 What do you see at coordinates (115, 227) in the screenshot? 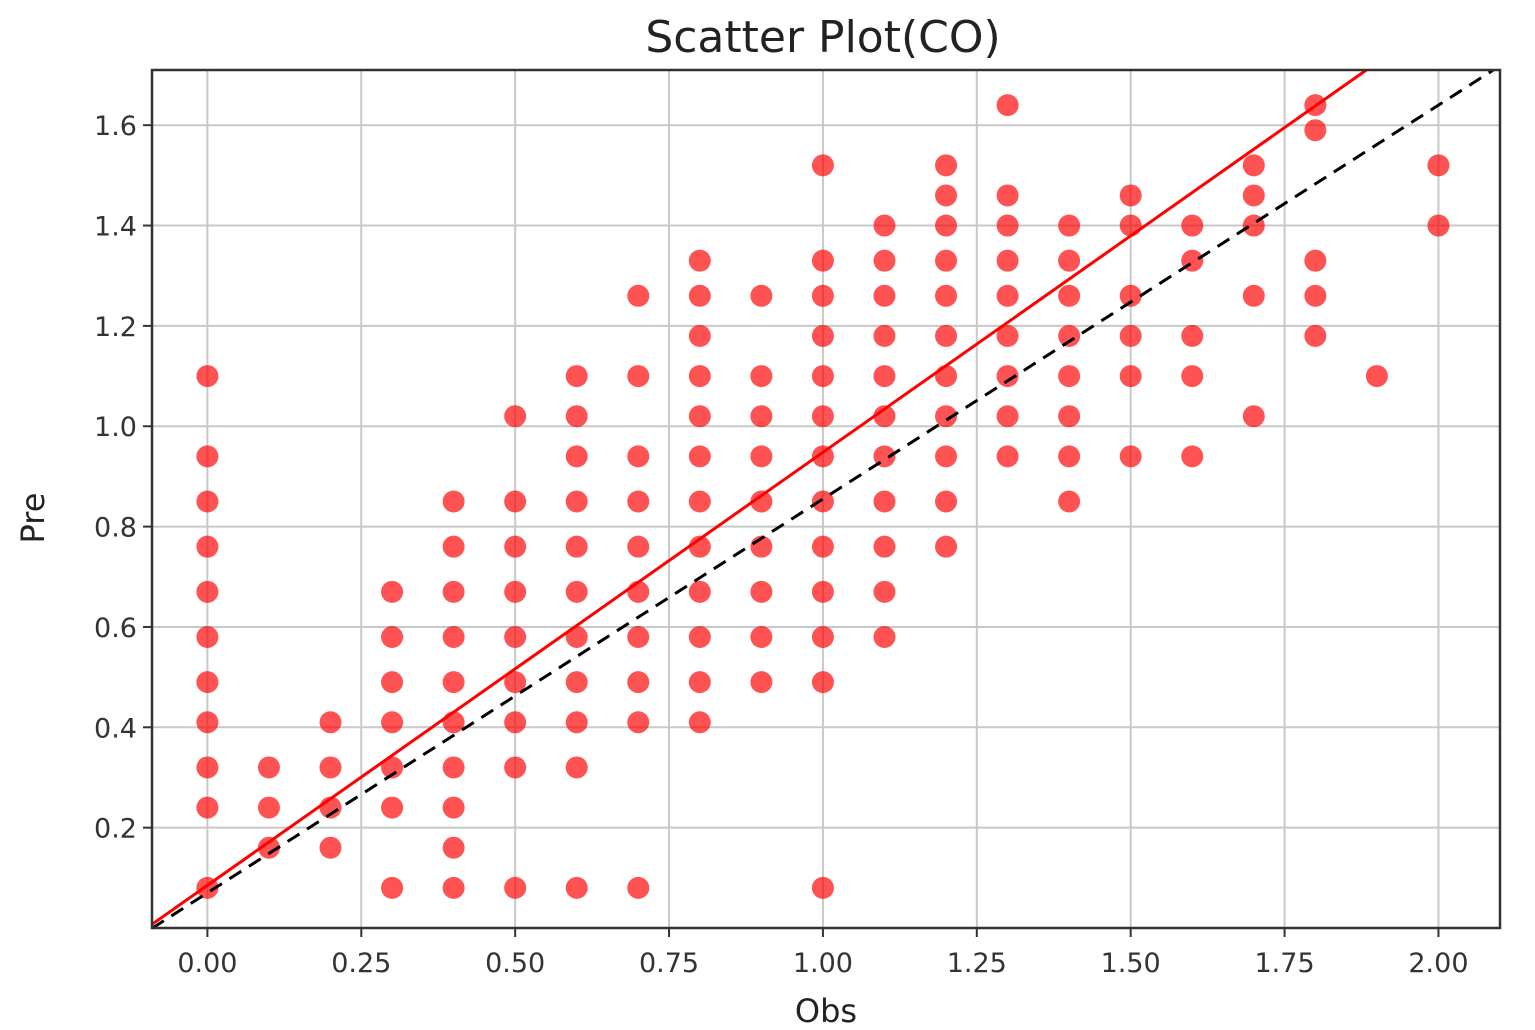
I see `y-tick-label: 1.4` at bounding box center [115, 227].